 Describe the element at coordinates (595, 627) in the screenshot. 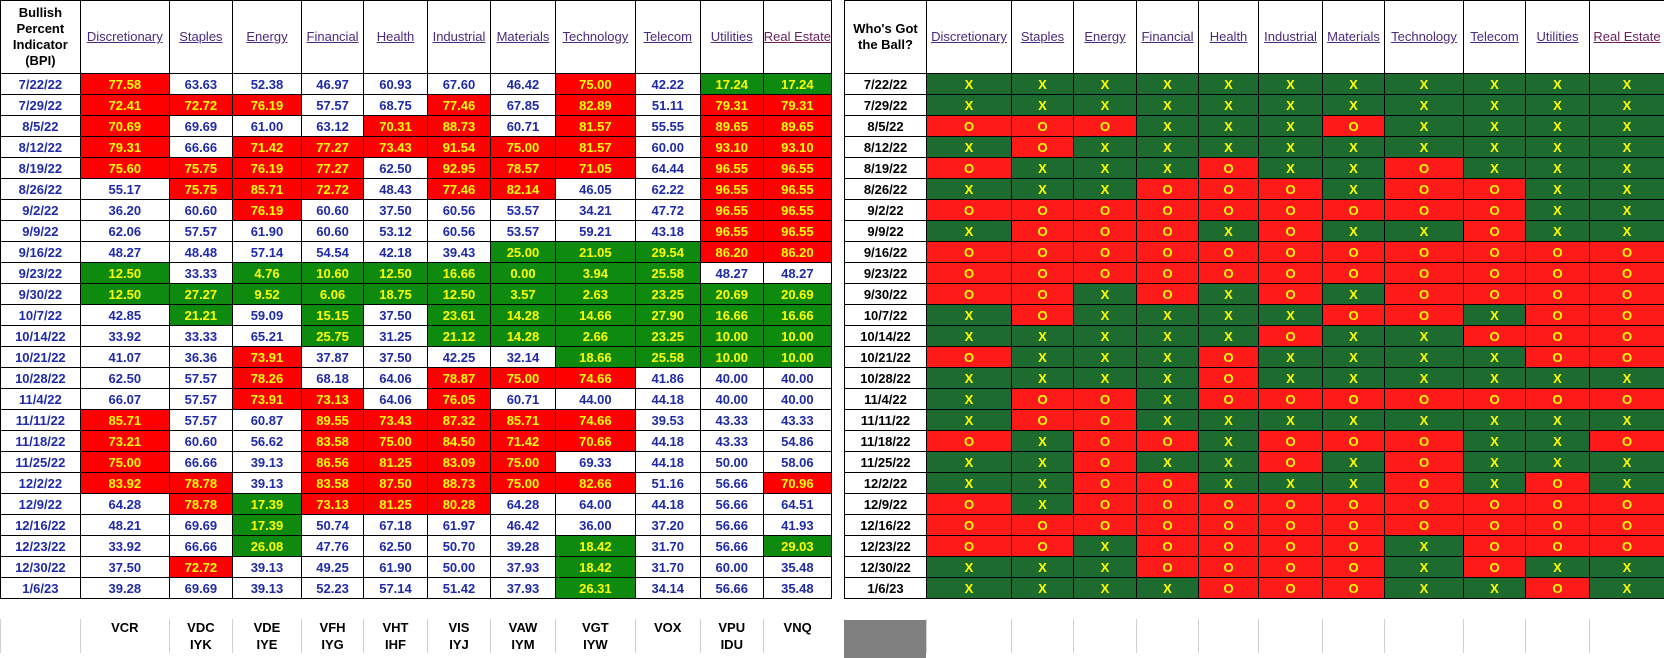

I see `ticker-cell: VGT` at that location.